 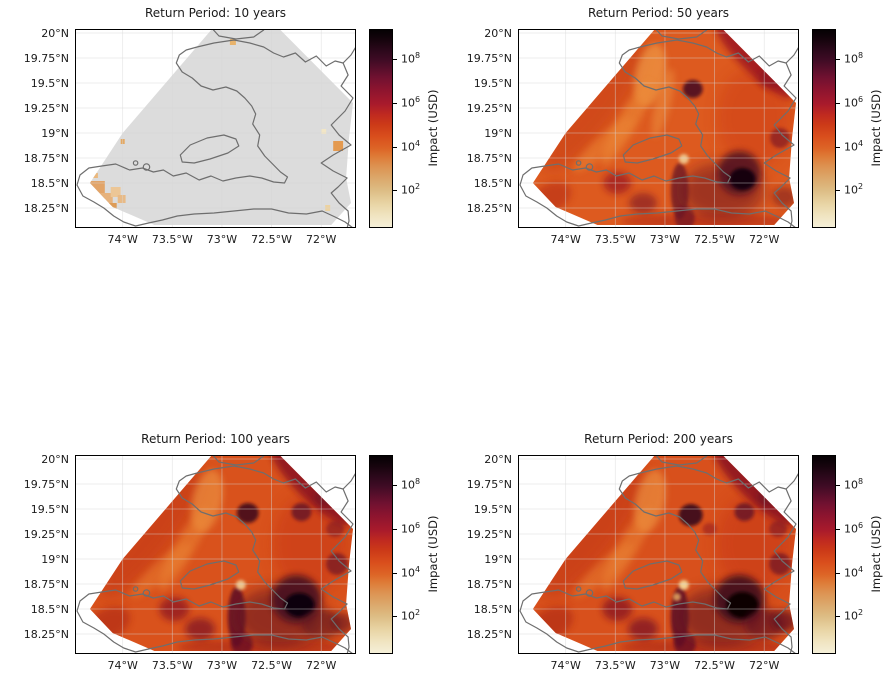 I want to click on colorbar-gradient, so click(x=824, y=554).